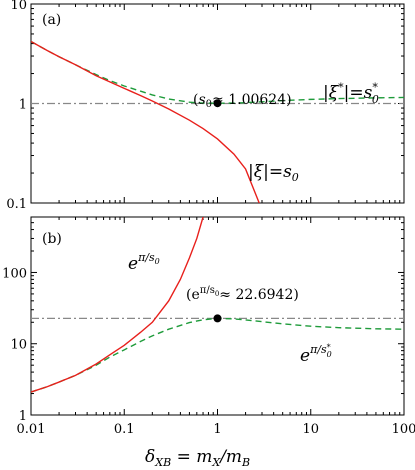  Describe the element at coordinates (124, 429) in the screenshot. I see `x-tick-label: 0.1` at that location.